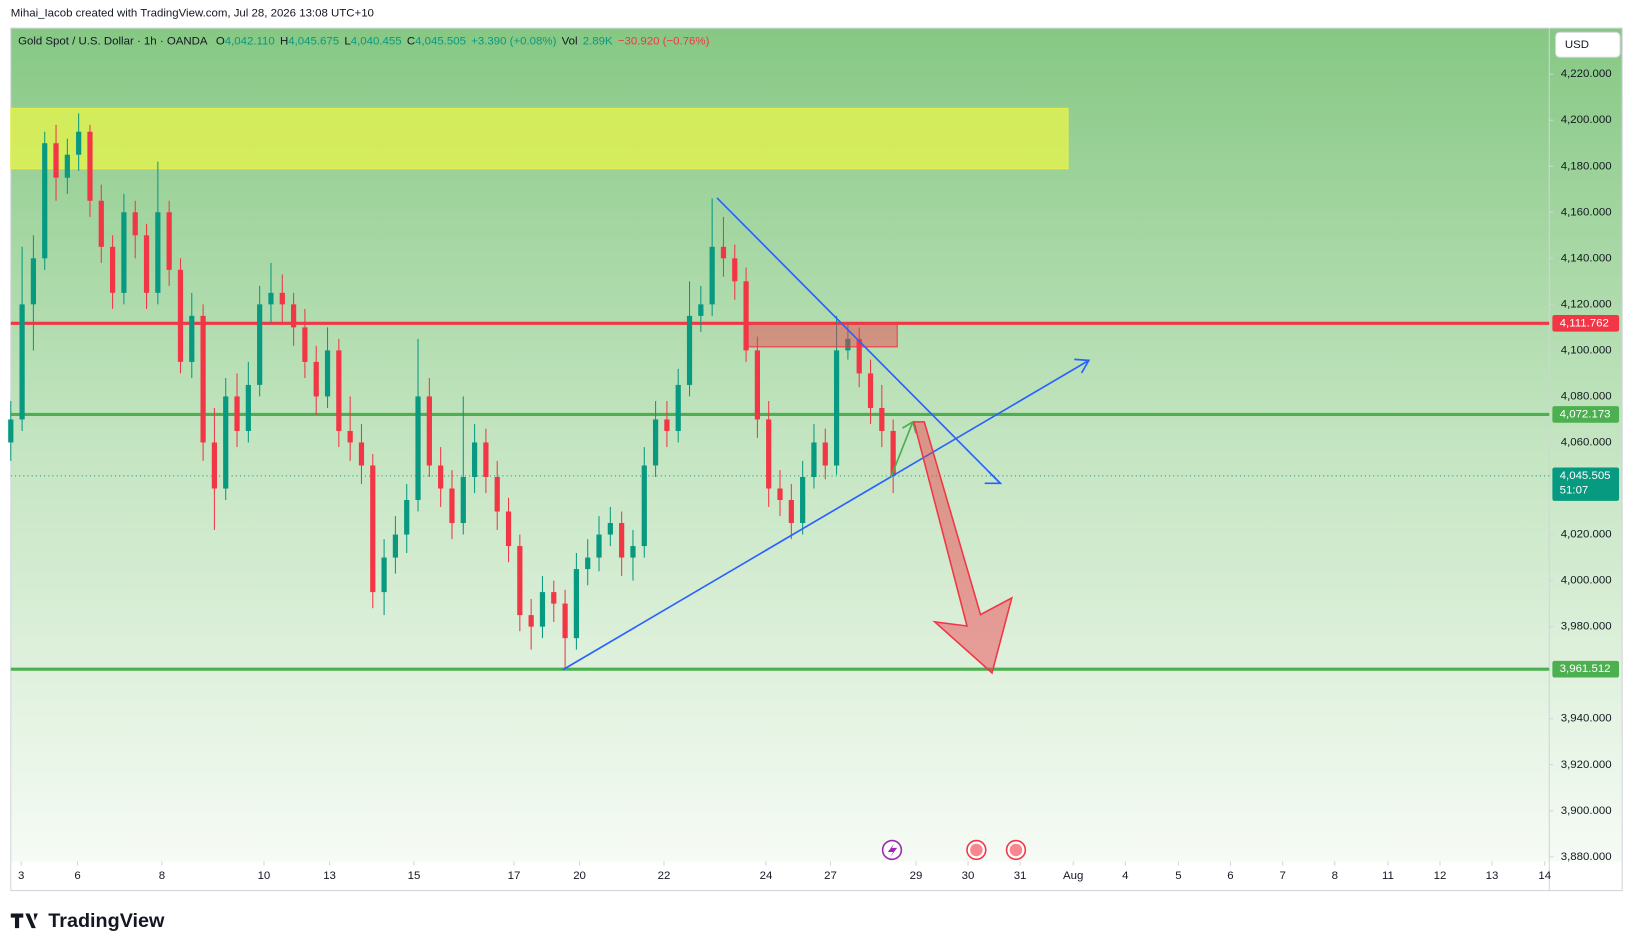  What do you see at coordinates (440, 42) in the screenshot?
I see `header-value: 4,045.505` at bounding box center [440, 42].